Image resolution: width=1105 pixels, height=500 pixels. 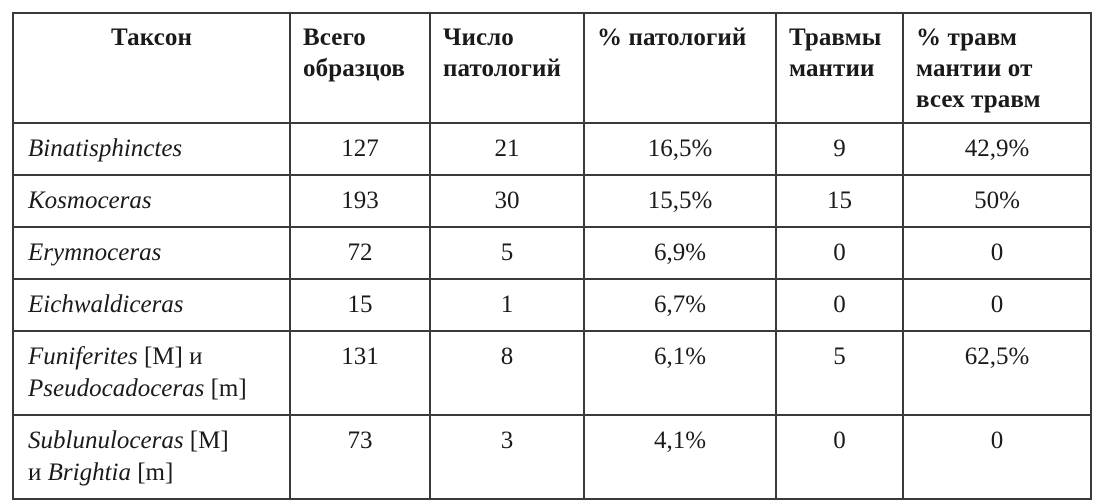 I want to click on cell-total-samples: 131, so click(x=360, y=373).